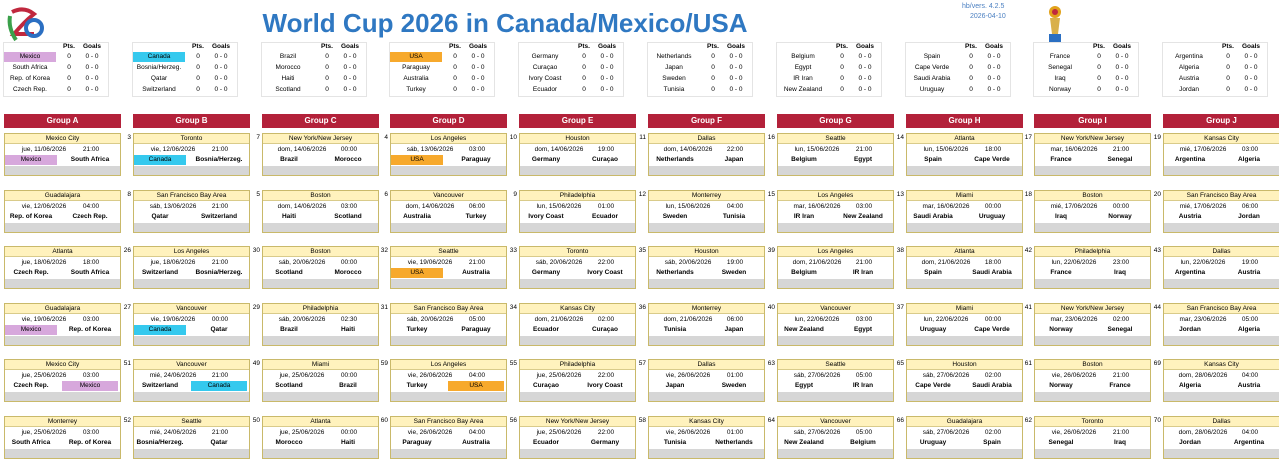 This screenshot has height=471, width=1279. Describe the element at coordinates (302, 206) in the screenshot. I see `match-date: dom, 14/06/2026` at that location.